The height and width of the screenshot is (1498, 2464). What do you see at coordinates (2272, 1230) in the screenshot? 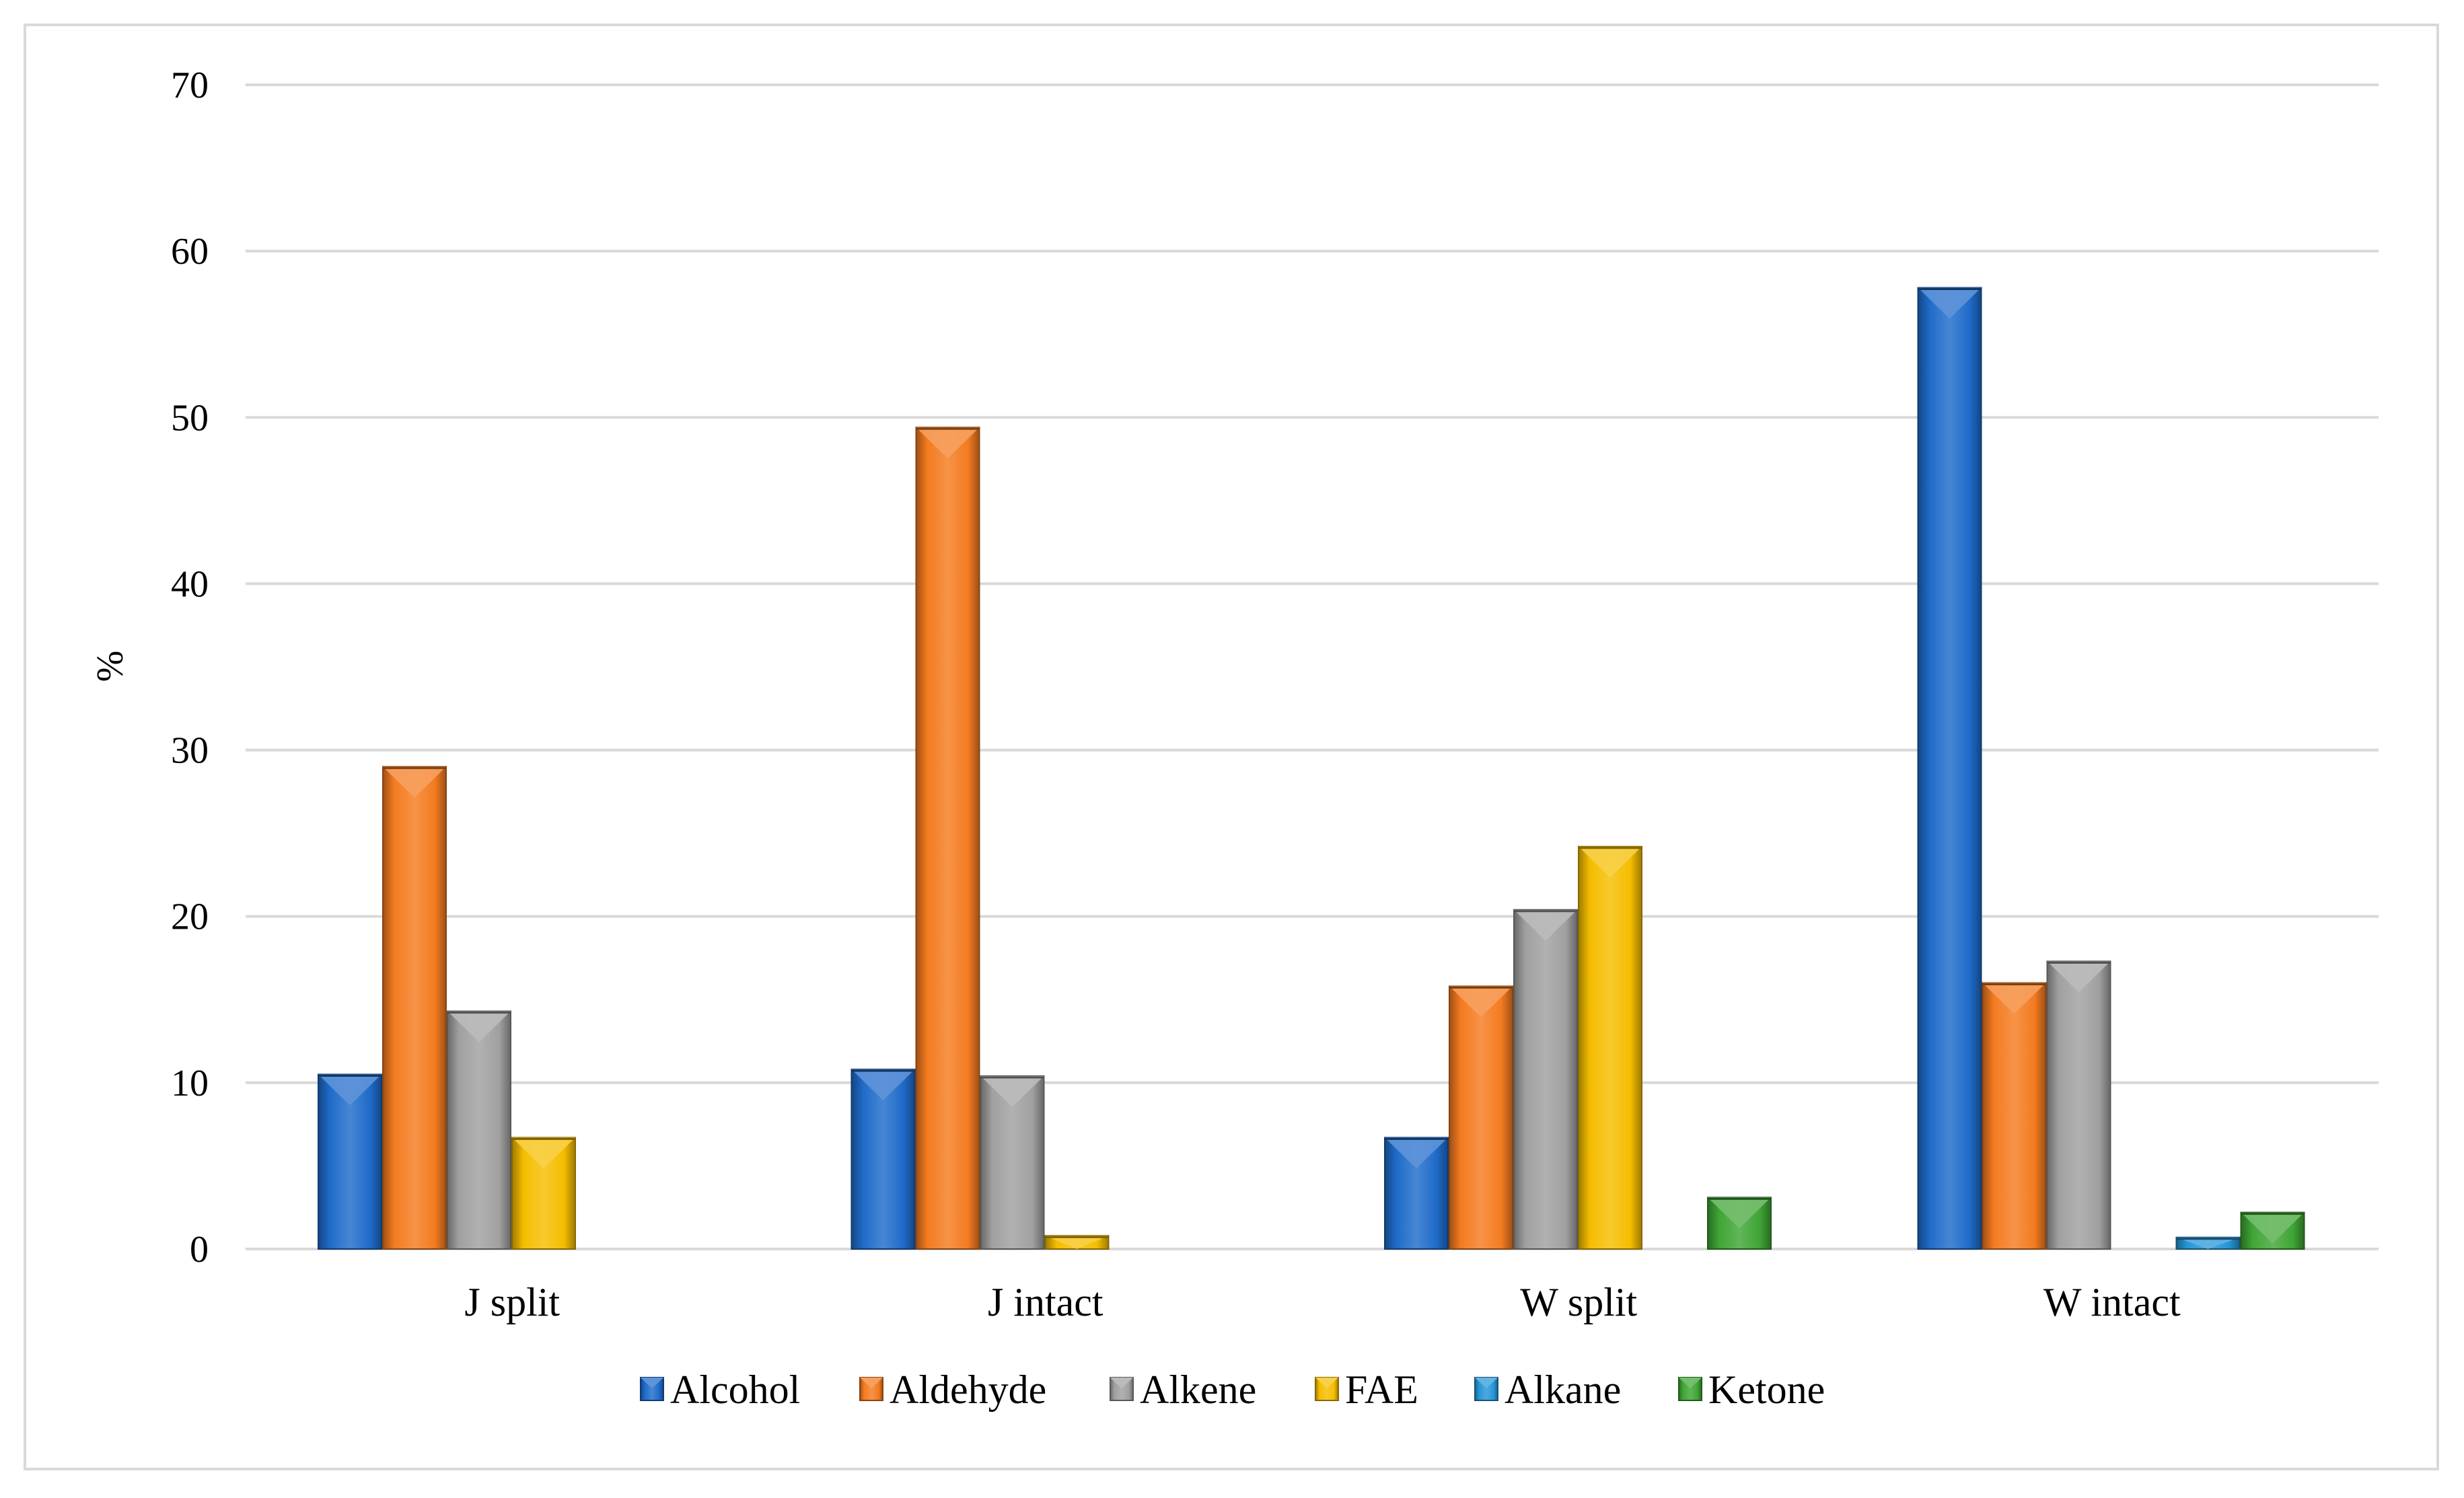
I see `bar-ketone-w-intact` at bounding box center [2272, 1230].